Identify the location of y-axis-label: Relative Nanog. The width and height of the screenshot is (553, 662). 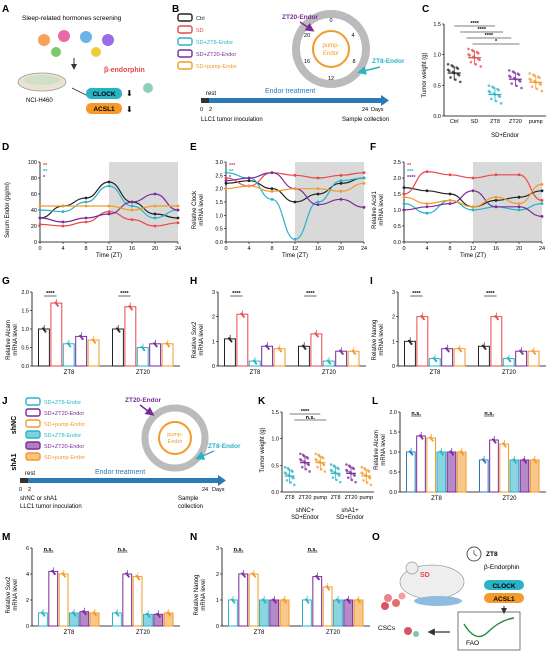
(375, 339).